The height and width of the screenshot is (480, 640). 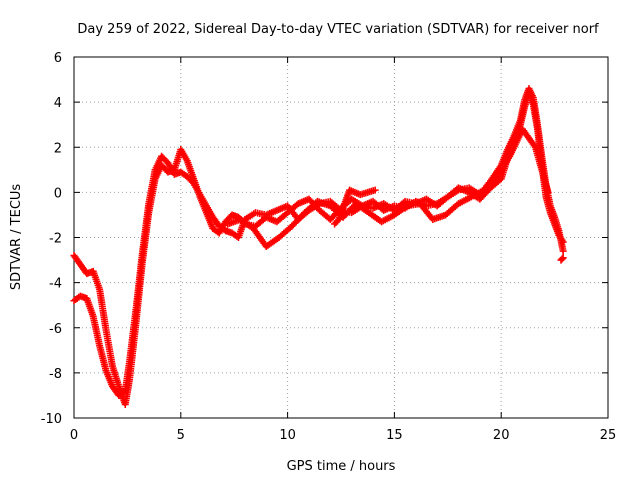 I want to click on x-tick-label: 0, so click(x=74, y=435).